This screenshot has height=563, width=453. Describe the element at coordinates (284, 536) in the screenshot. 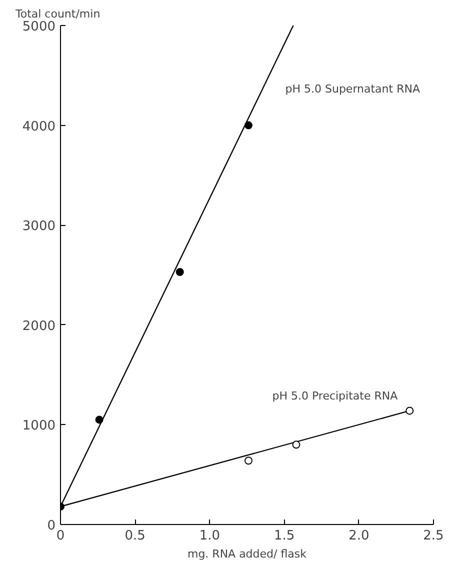

I see `x-tick-label: 1.5` at that location.